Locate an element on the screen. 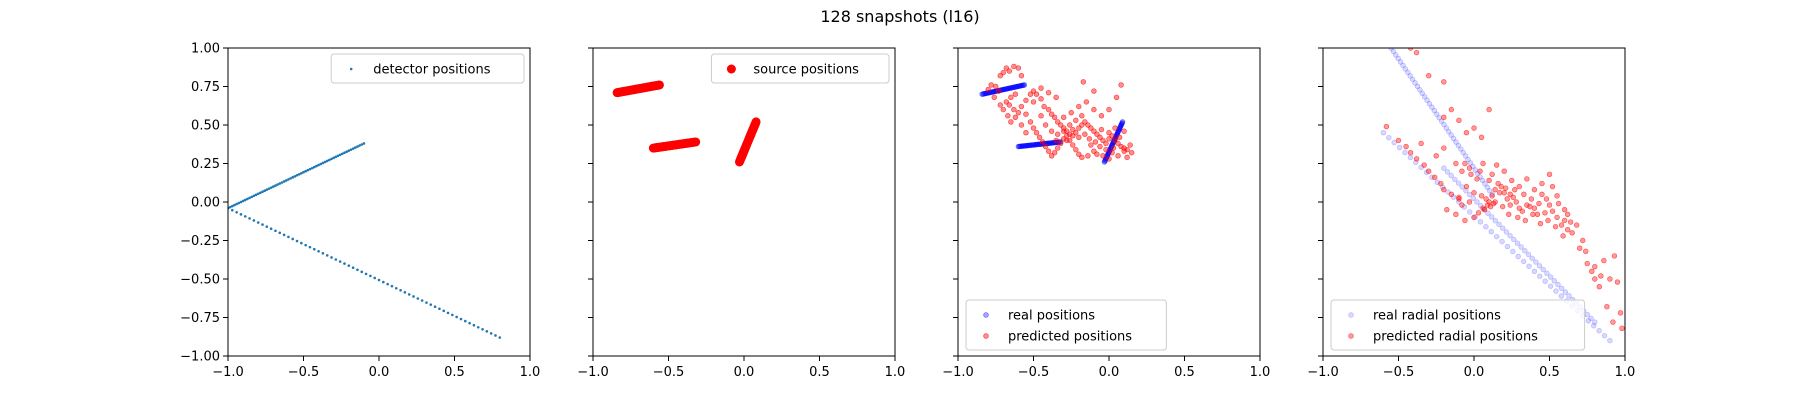 This screenshot has height=400, width=1800. legend-label: predicted positions is located at coordinates (1070, 337).